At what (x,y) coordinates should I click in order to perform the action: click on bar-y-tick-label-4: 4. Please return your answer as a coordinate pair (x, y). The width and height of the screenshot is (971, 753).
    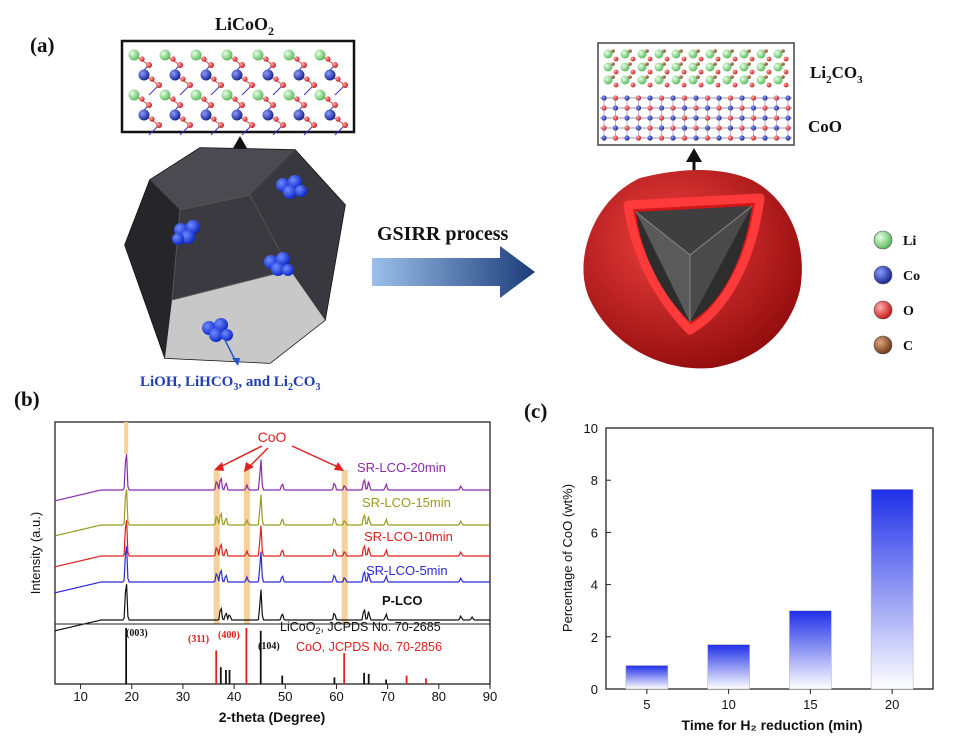
    Looking at the image, I should click on (594, 585).